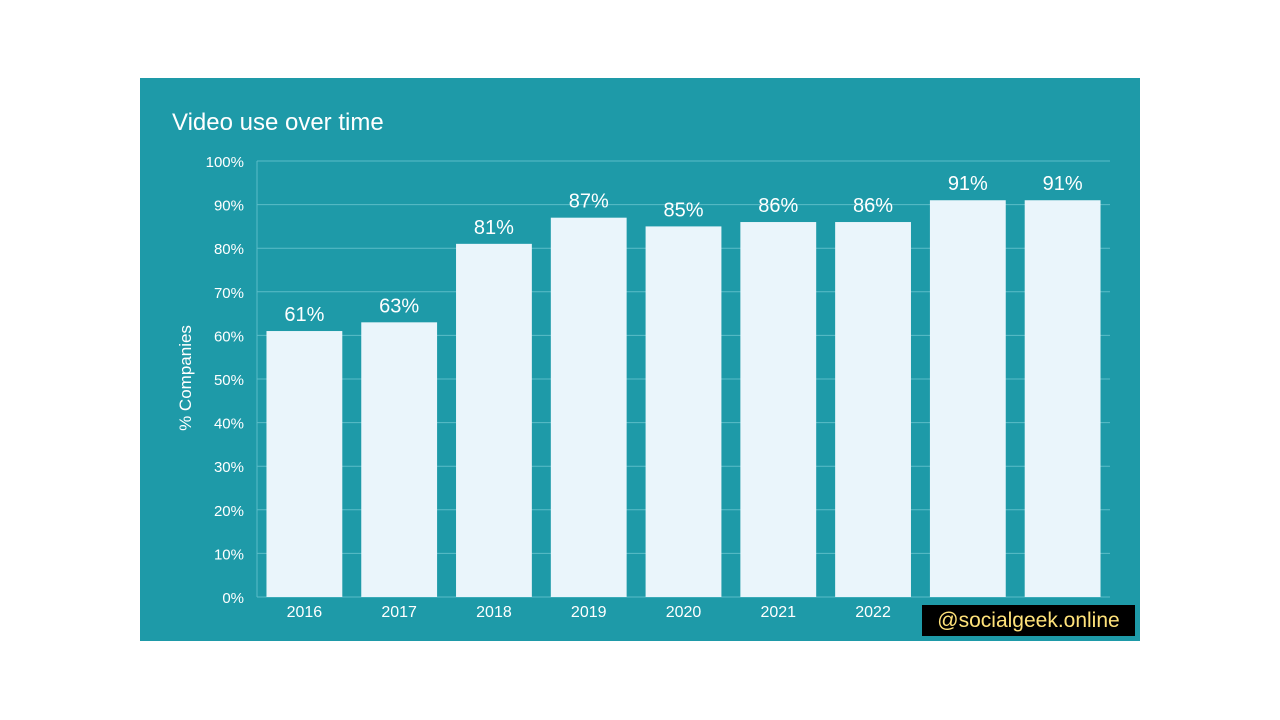  Describe the element at coordinates (494, 612) in the screenshot. I see `x-tick-label: 2018` at that location.